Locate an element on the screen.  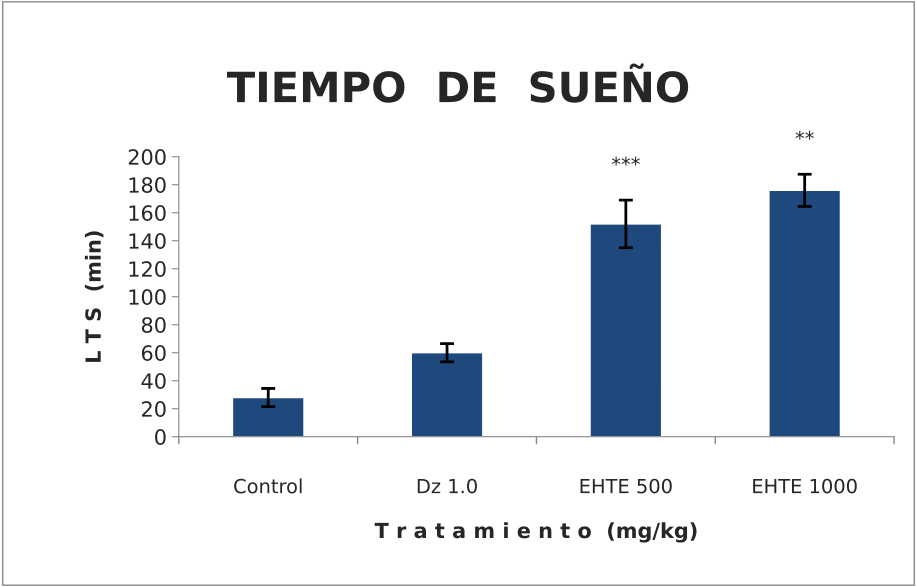
y-tick-label: 100 is located at coordinates (148, 297).